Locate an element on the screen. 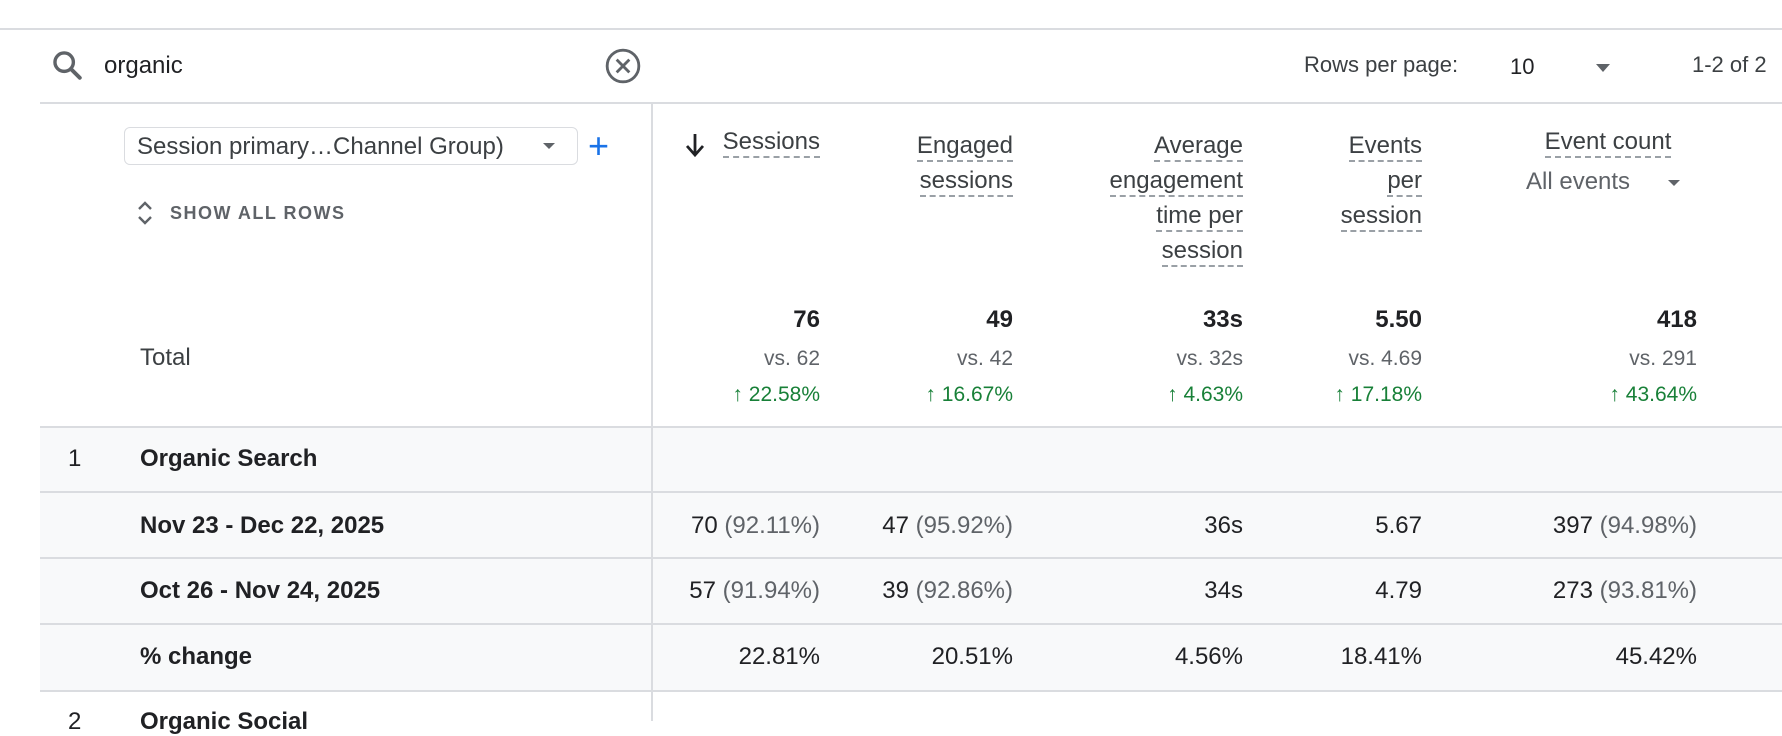 The image size is (1782, 736). cell-sessions: 70 (92.11%) is located at coordinates (740, 526).